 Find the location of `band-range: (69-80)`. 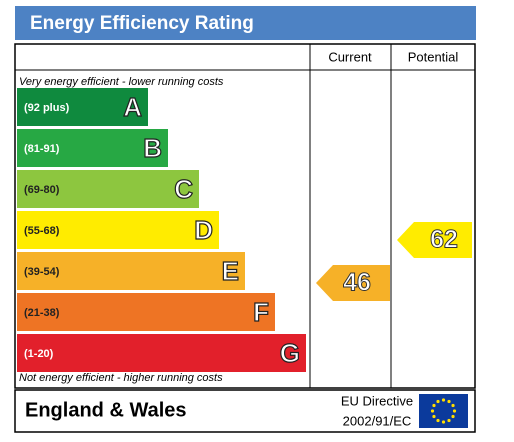

band-range: (69-80) is located at coordinates (42, 190).